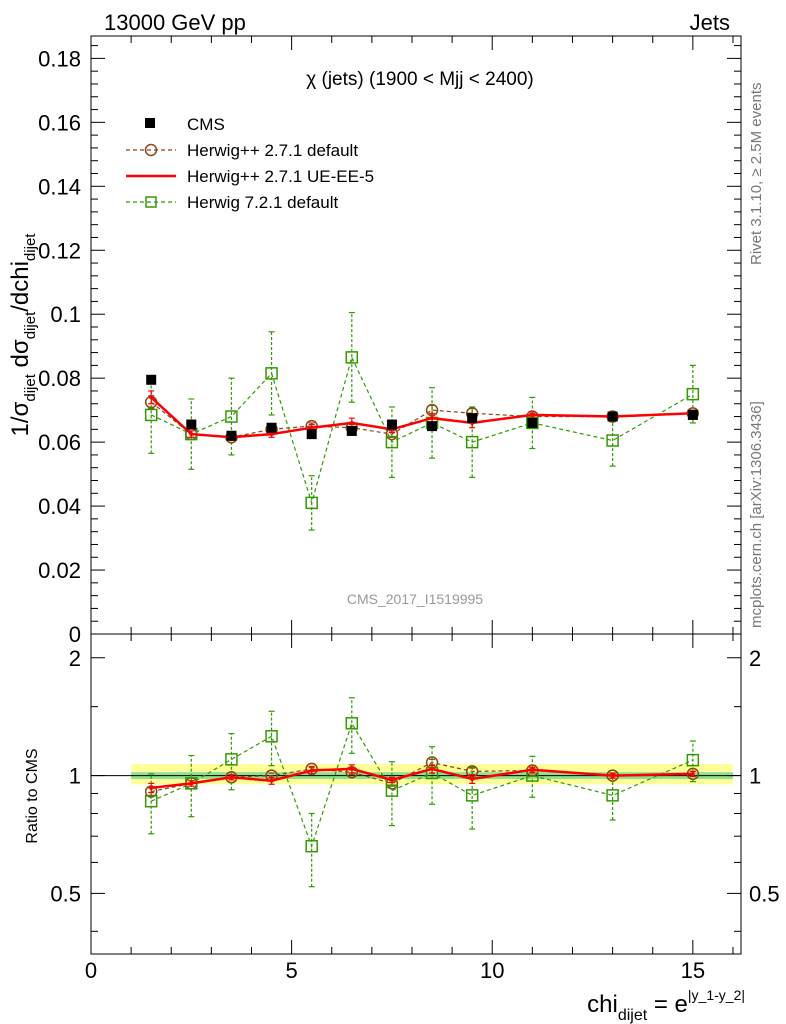  Describe the element at coordinates (65, 314) in the screenshot. I see `ytick-label: 0.1` at that location.